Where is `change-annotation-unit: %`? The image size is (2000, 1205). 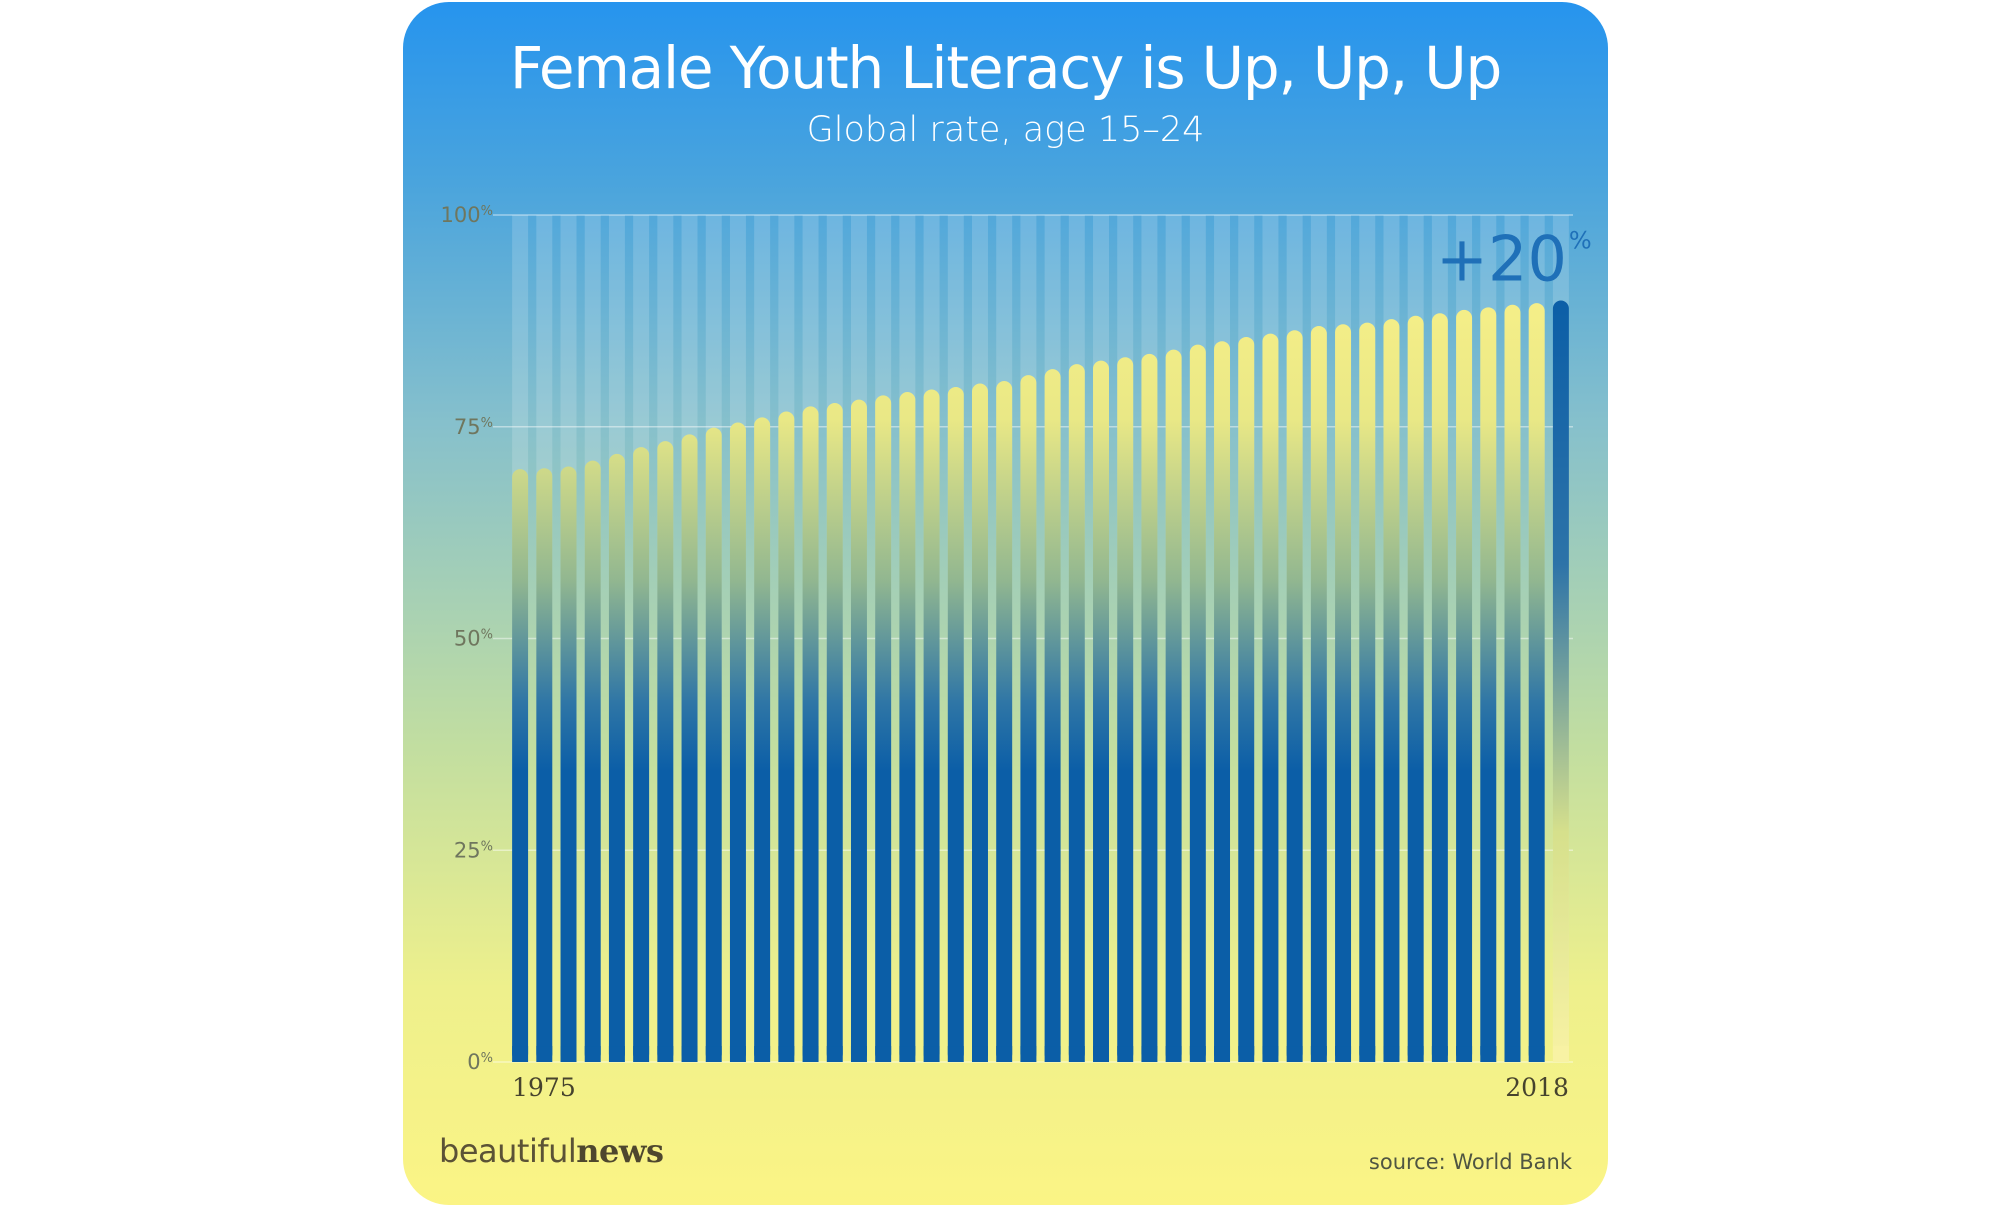
change-annotation-unit: % is located at coordinates (1580, 241).